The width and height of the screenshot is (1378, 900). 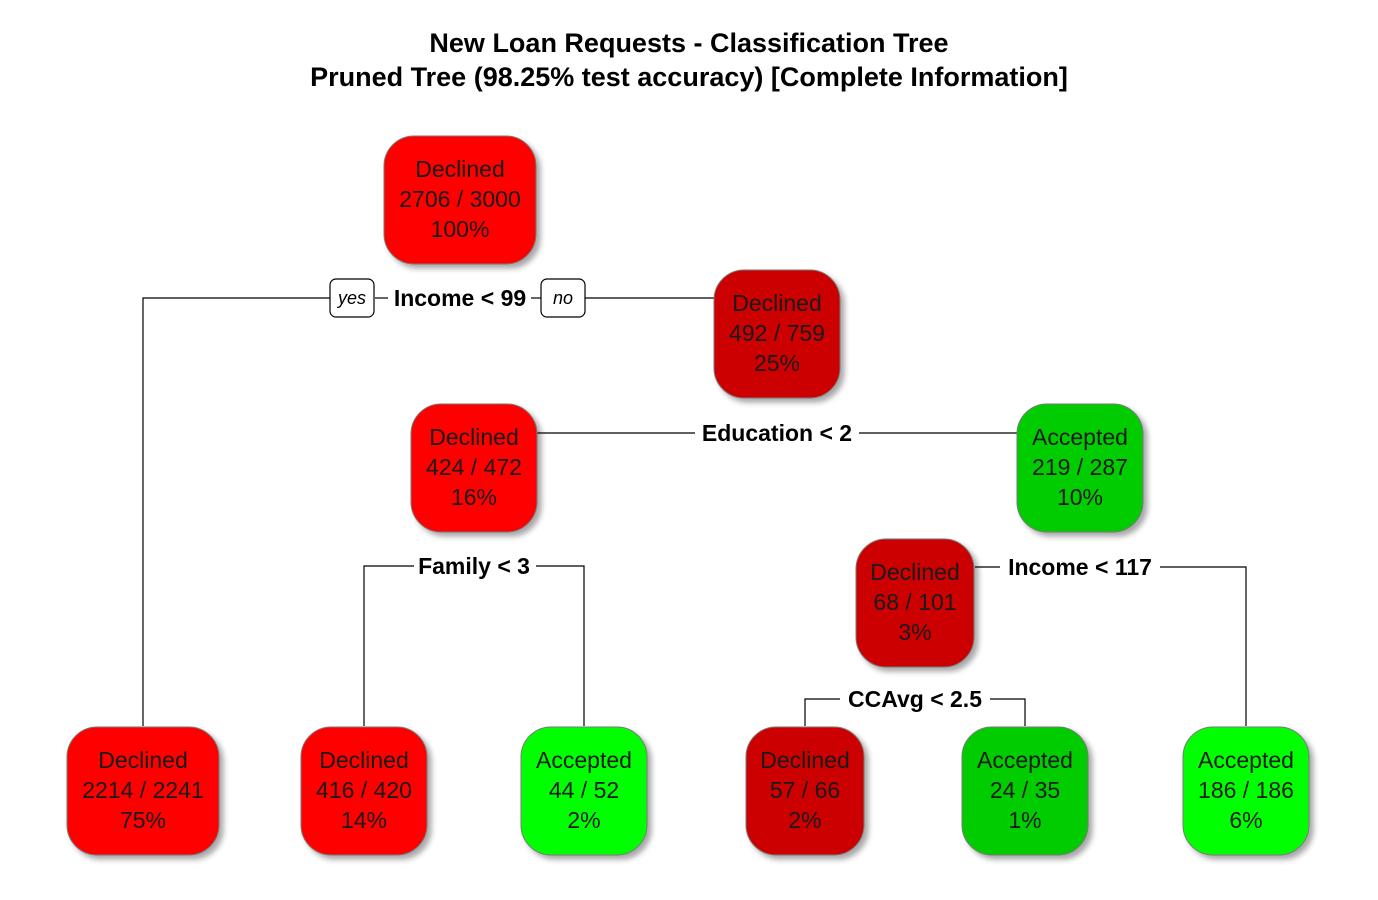 I want to click on tree-node-n15: Accepted 186 / 186 6%, so click(x=1246, y=791).